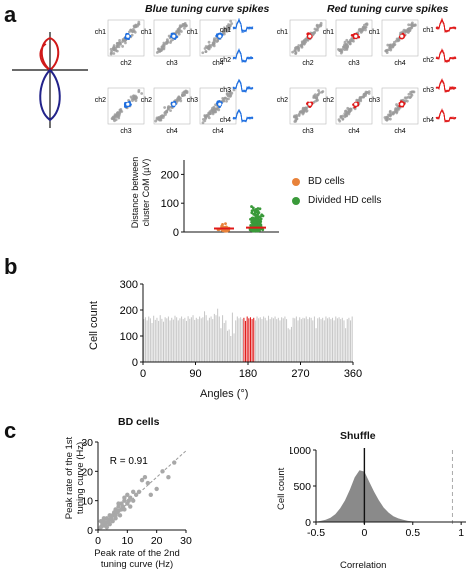 The height and width of the screenshot is (576, 474). I want to click on bd-ytick-label: 30, so click(87, 443).